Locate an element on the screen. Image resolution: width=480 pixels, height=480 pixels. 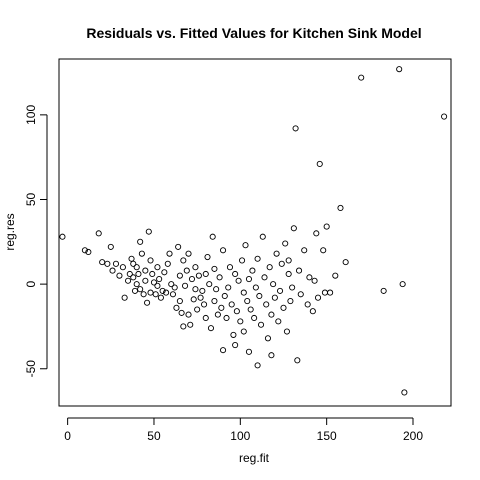
x-tick-label: 50 is located at coordinates (154, 436).